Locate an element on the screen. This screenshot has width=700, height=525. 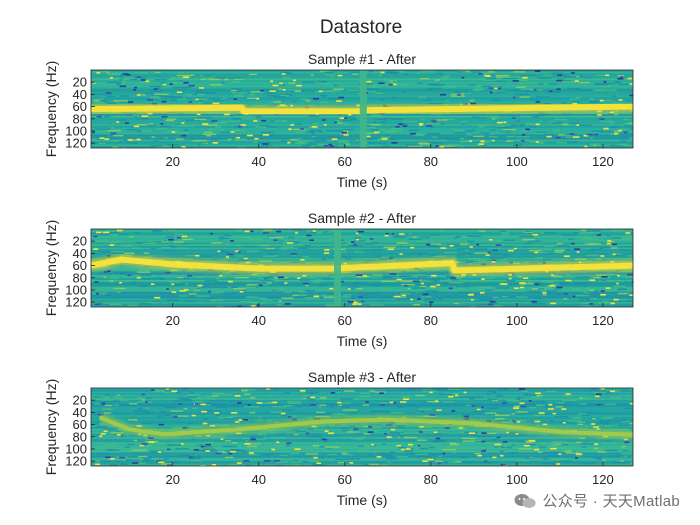
wechat-icon is located at coordinates (525, 500).